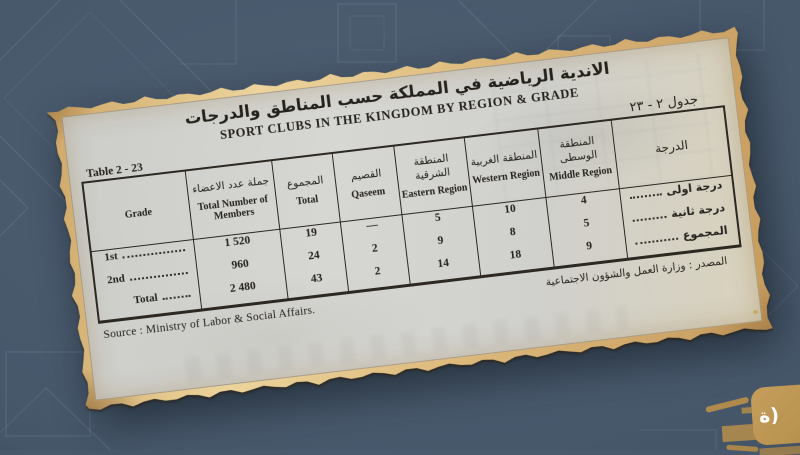 The width and height of the screenshot is (800, 455). Describe the element at coordinates (579, 159) in the screenshot. I see `col-header-middle: المنطقة الوسطى Middle Region` at that location.